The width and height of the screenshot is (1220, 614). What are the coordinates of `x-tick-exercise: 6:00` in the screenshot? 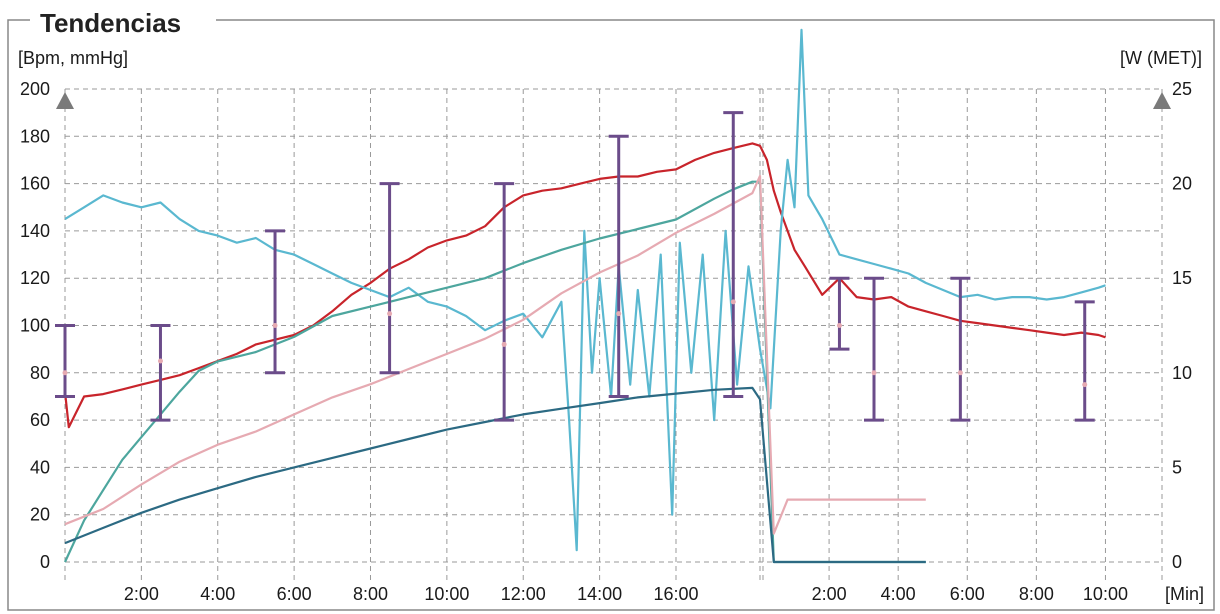 It's located at (294, 594).